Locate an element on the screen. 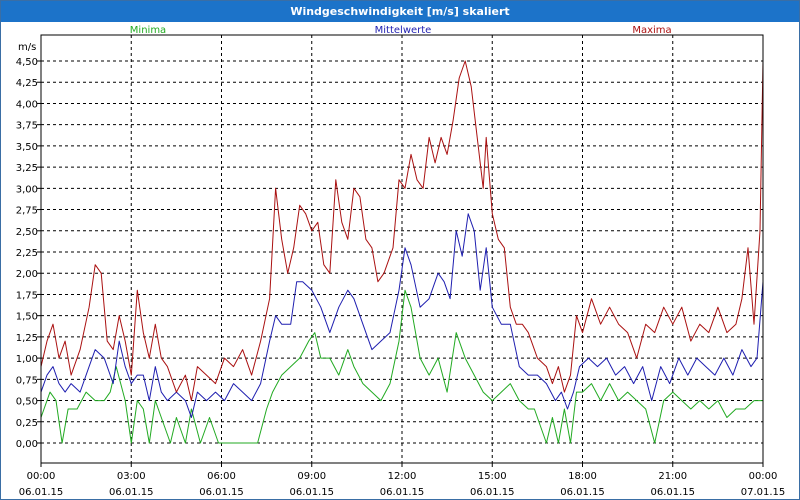 This screenshot has width=800, height=500. y-tick-label: 2,75 is located at coordinates (27, 211).